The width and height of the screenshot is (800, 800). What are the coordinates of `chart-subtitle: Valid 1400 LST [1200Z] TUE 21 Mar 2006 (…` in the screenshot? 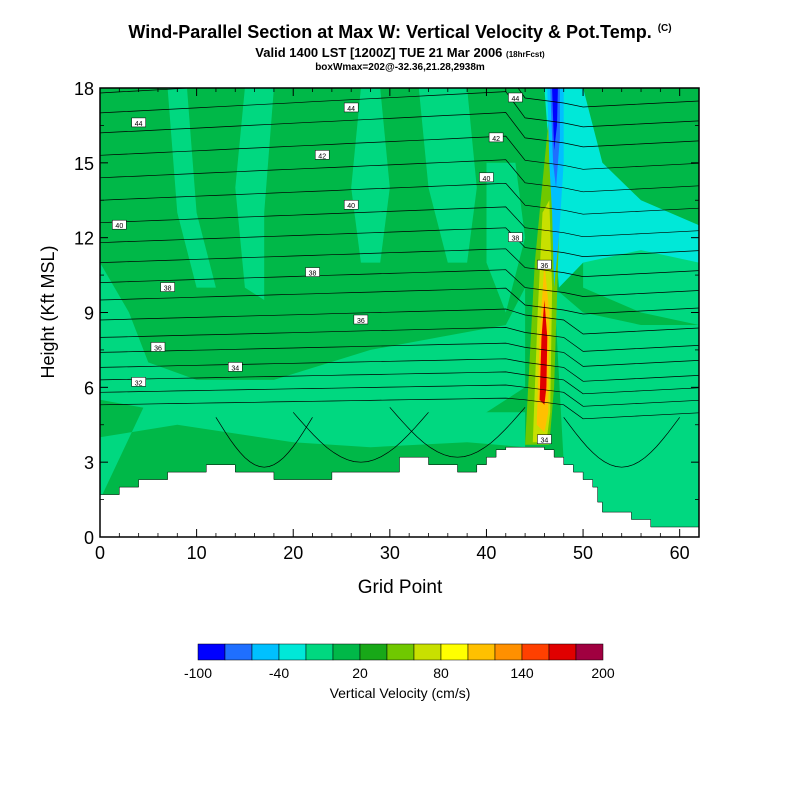 It's located at (400, 52).